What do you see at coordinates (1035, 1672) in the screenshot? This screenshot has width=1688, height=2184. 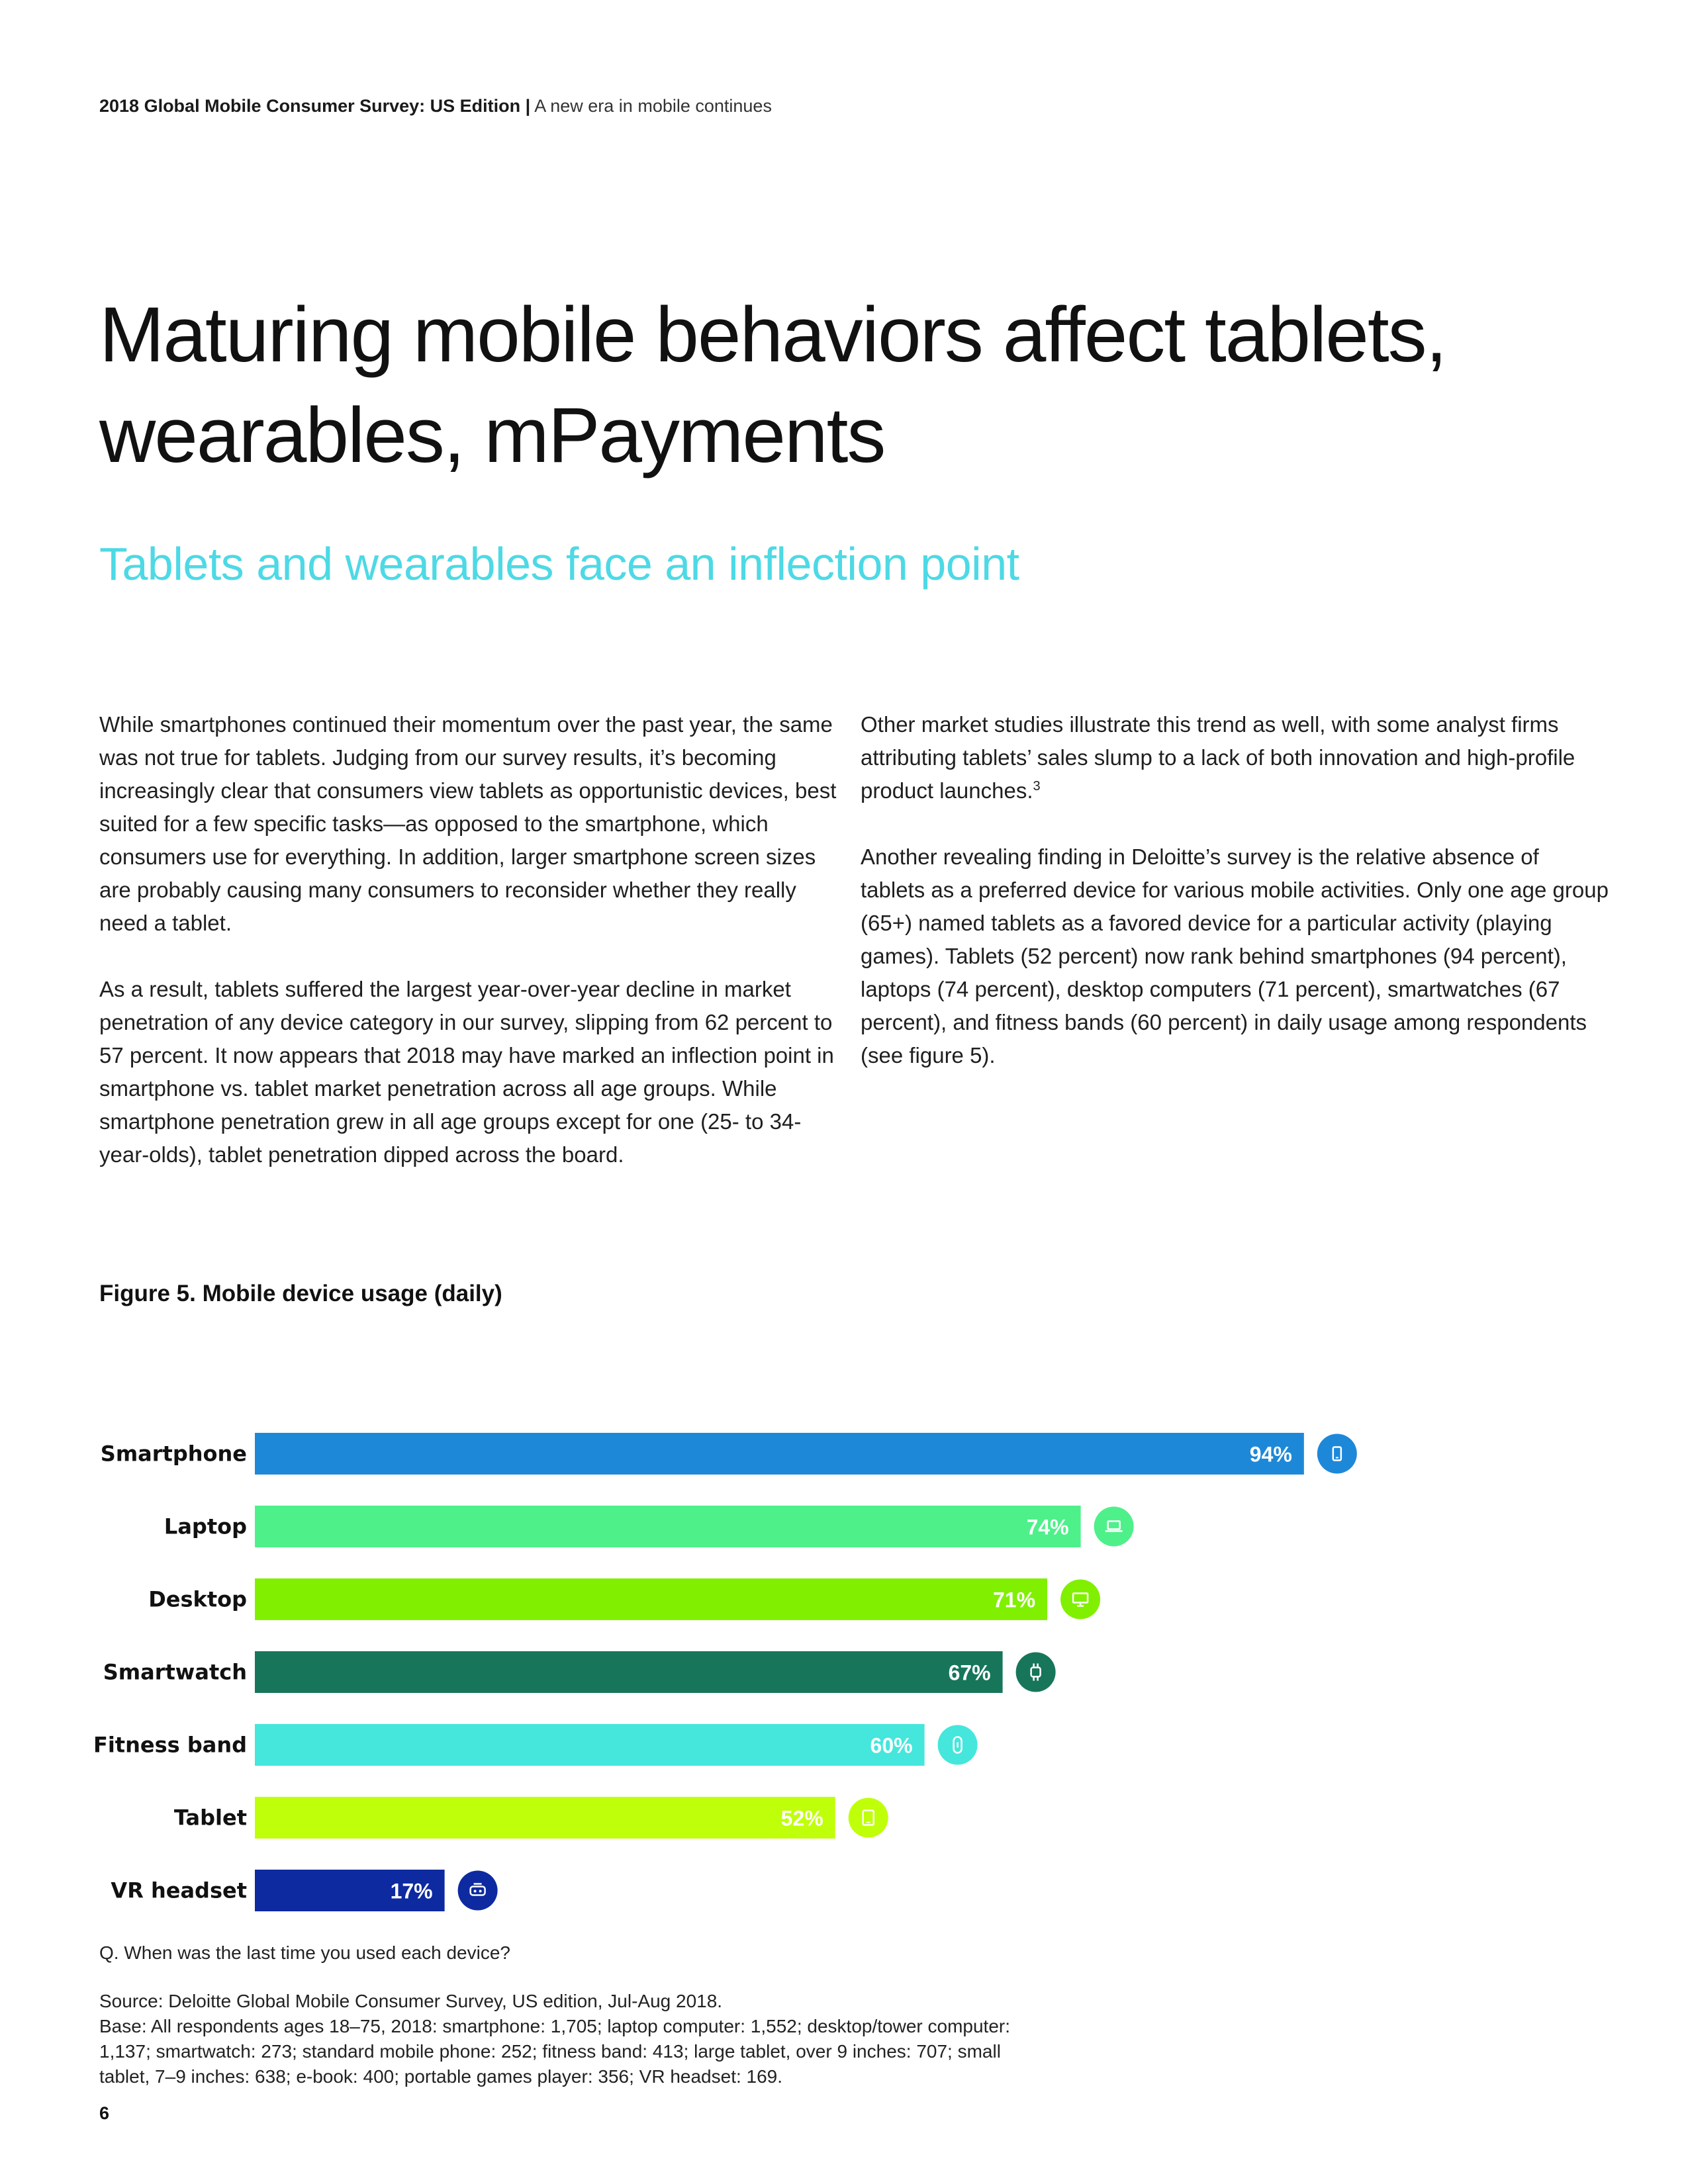 I see `smartwatch-icon` at bounding box center [1035, 1672].